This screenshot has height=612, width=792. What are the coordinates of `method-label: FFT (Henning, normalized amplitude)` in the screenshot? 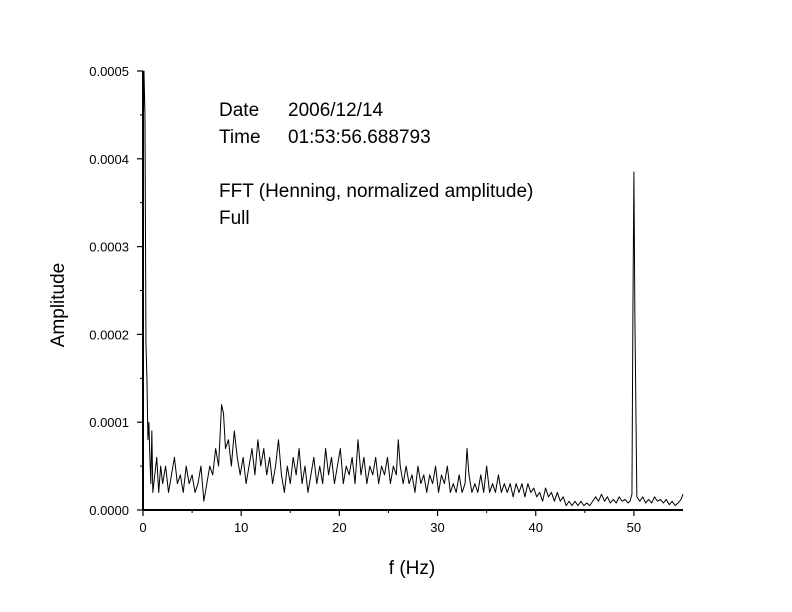 It's located at (376, 191).